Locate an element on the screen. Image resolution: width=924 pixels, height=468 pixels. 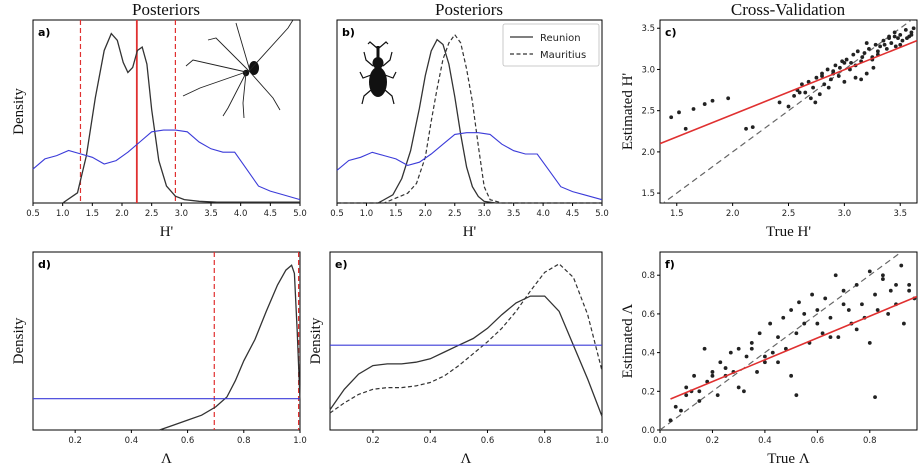
y-tick-label: 0.0 is located at coordinates (648, 431).